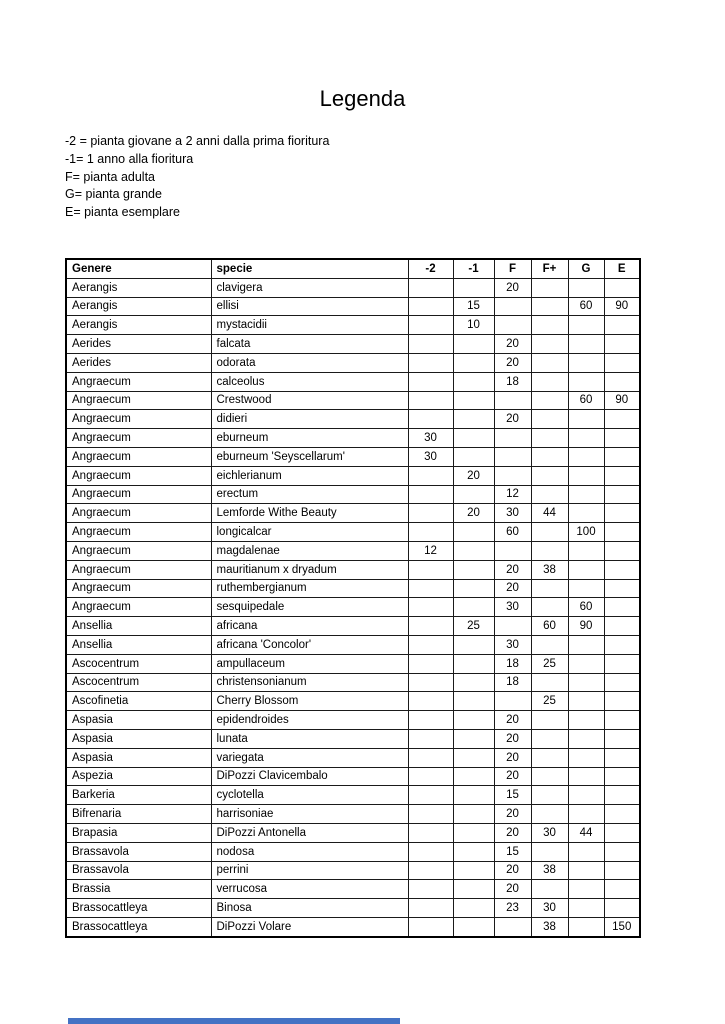 This screenshot has height=1024, width=725. I want to click on cell-specie: sesquipedale, so click(309, 607).